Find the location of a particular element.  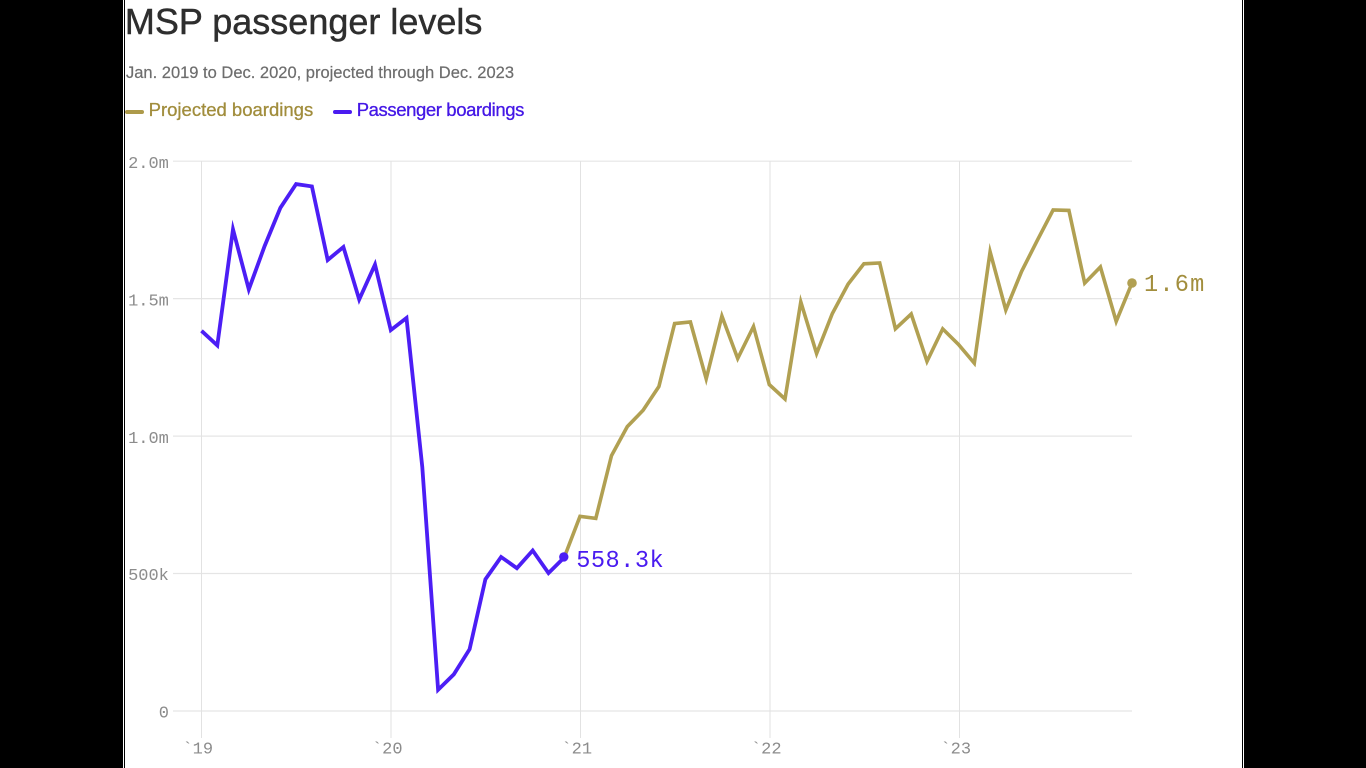

svg-text: 500k is located at coordinates (148, 576).